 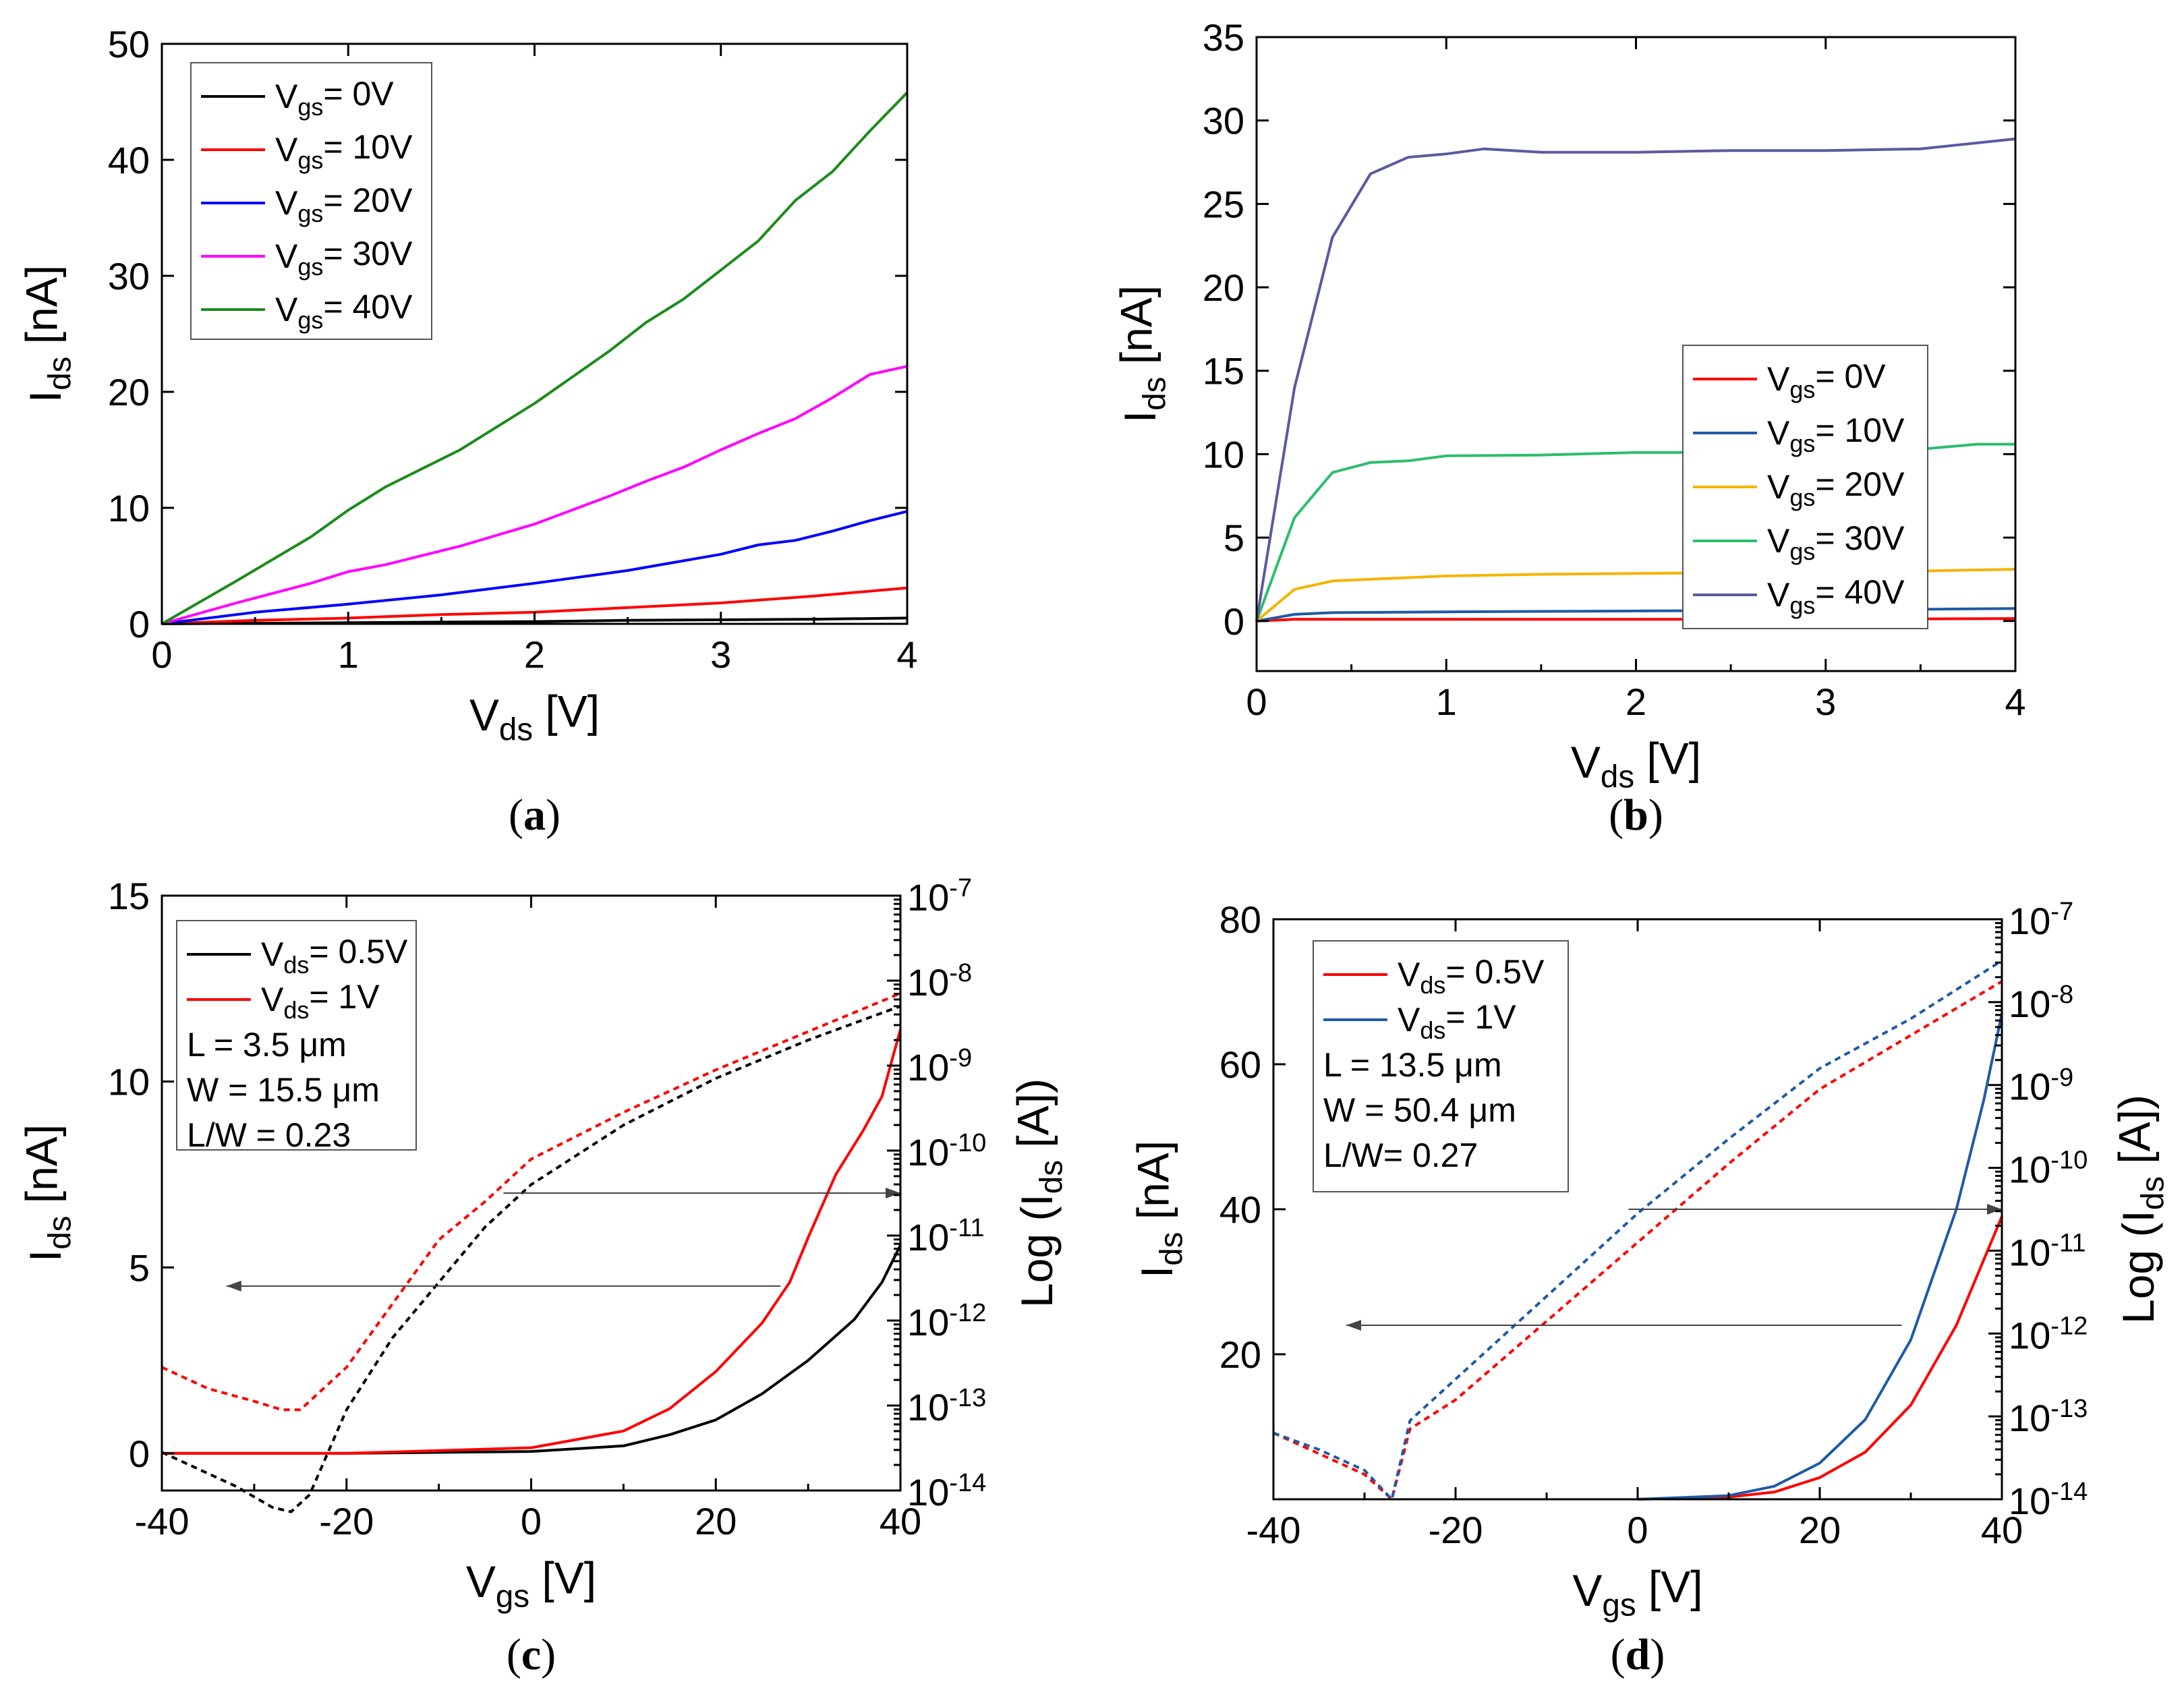 What do you see at coordinates (1420, 1110) in the screenshot?
I see `legend-note: W = 50.4 μm` at bounding box center [1420, 1110].